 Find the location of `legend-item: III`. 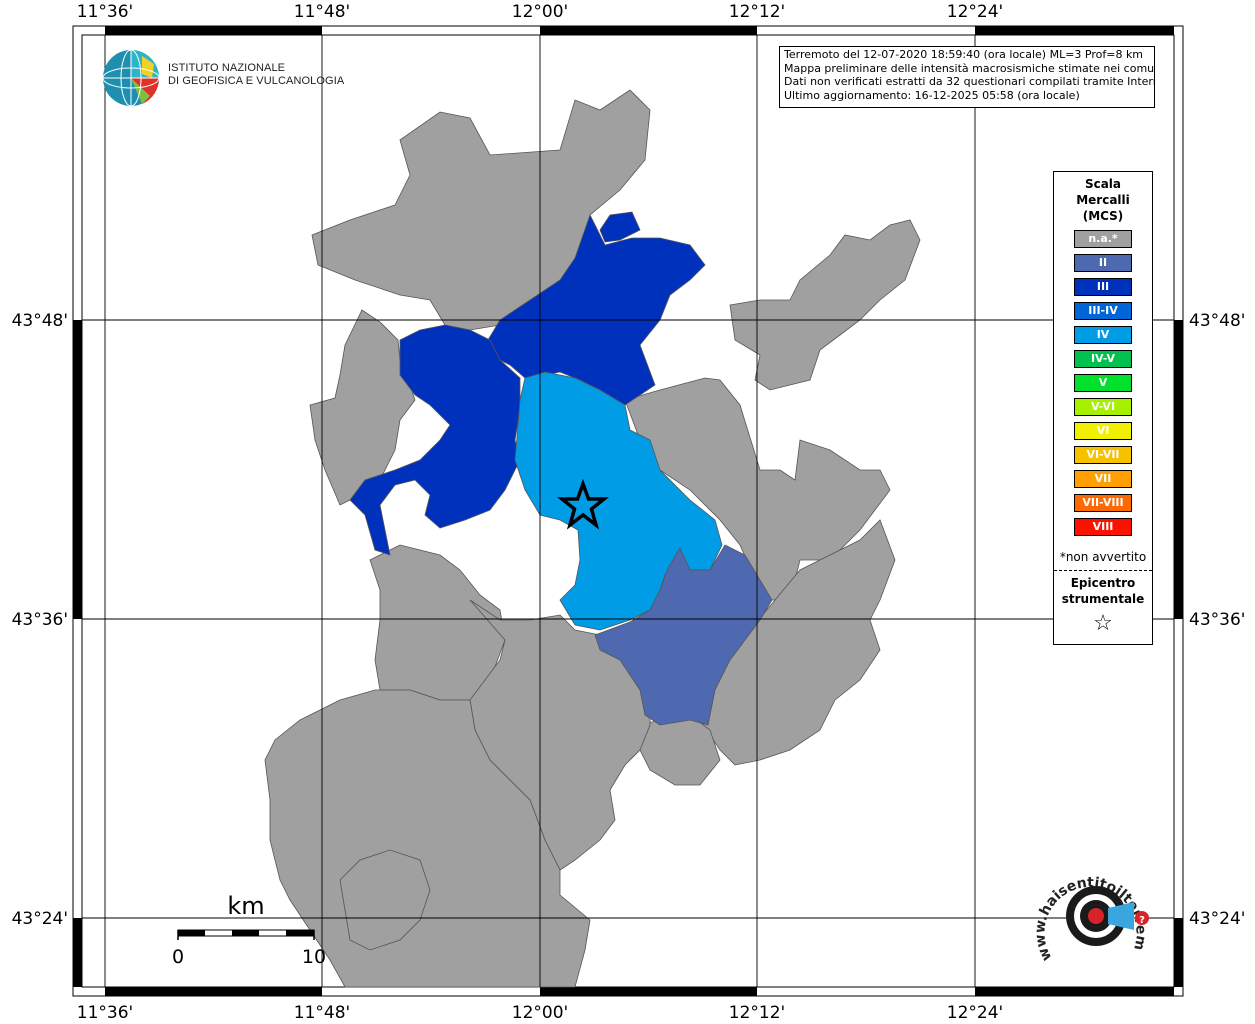

legend-item: III is located at coordinates (1103, 287).